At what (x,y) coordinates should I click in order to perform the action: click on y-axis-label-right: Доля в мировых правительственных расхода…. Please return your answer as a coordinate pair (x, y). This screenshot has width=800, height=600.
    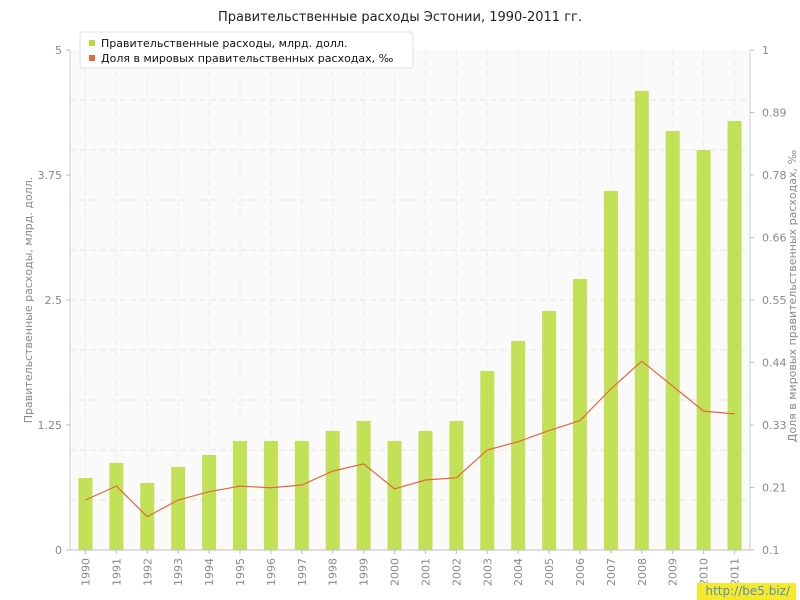
    Looking at the image, I should click on (792, 296).